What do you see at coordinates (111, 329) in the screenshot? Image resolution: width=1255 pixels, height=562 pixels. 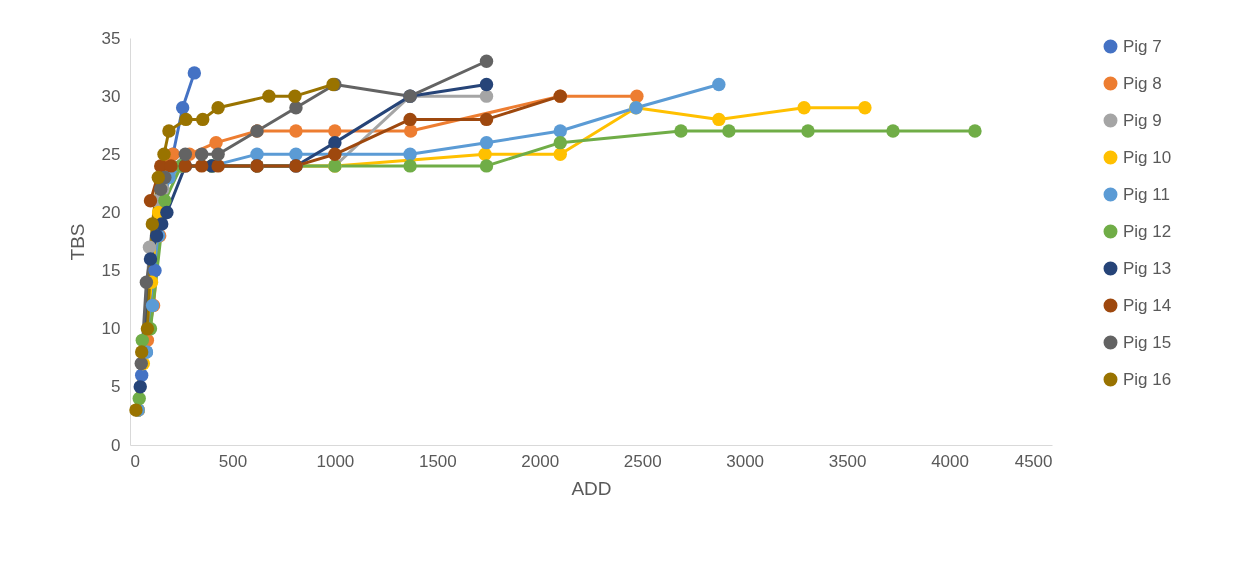 I see `y-tick-label: 10` at bounding box center [111, 329].